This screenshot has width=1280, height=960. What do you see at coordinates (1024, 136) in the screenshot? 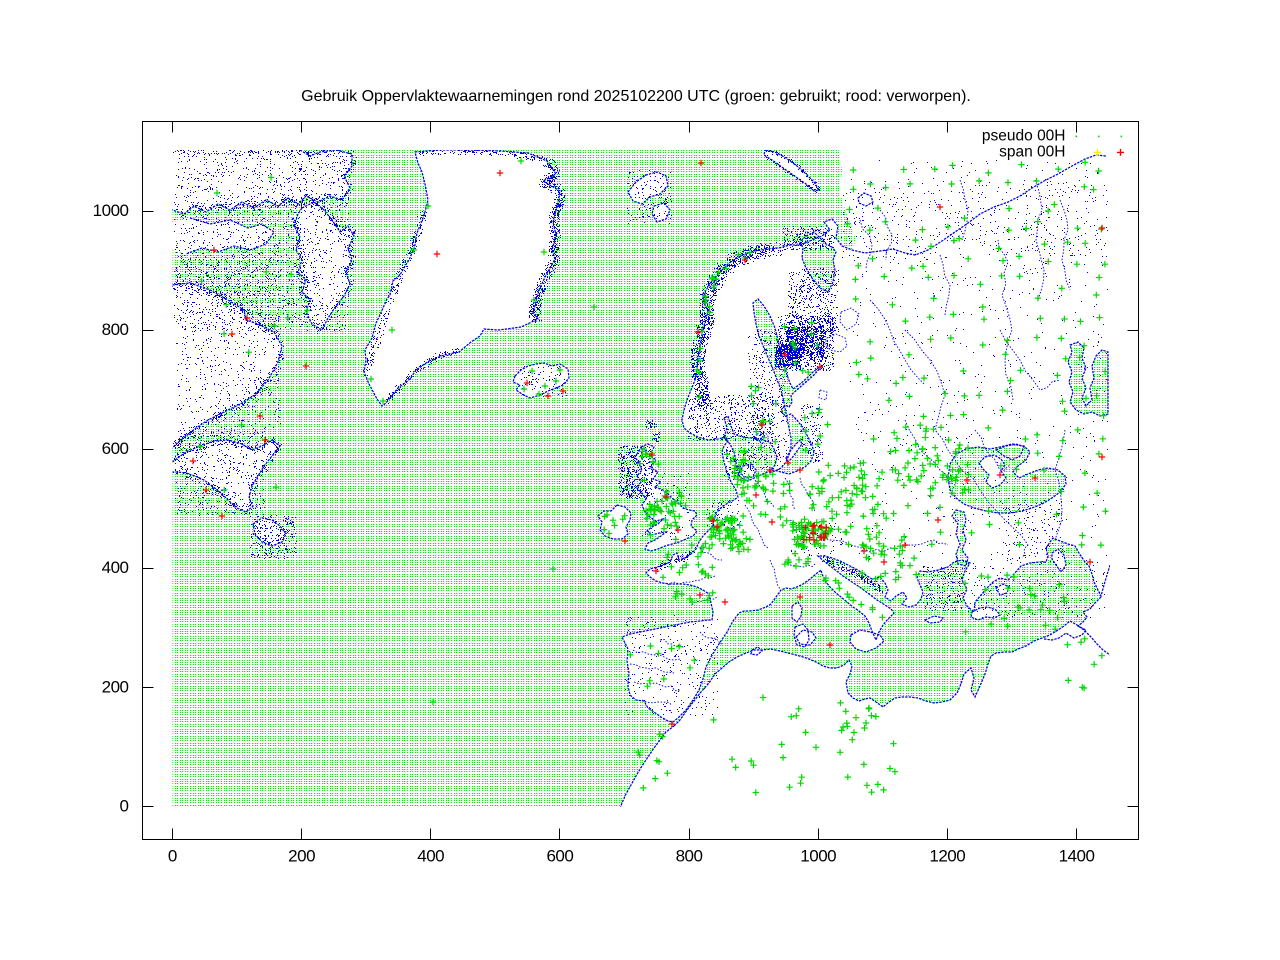
I see `svg-text: pseudo 00H` at bounding box center [1024, 136].